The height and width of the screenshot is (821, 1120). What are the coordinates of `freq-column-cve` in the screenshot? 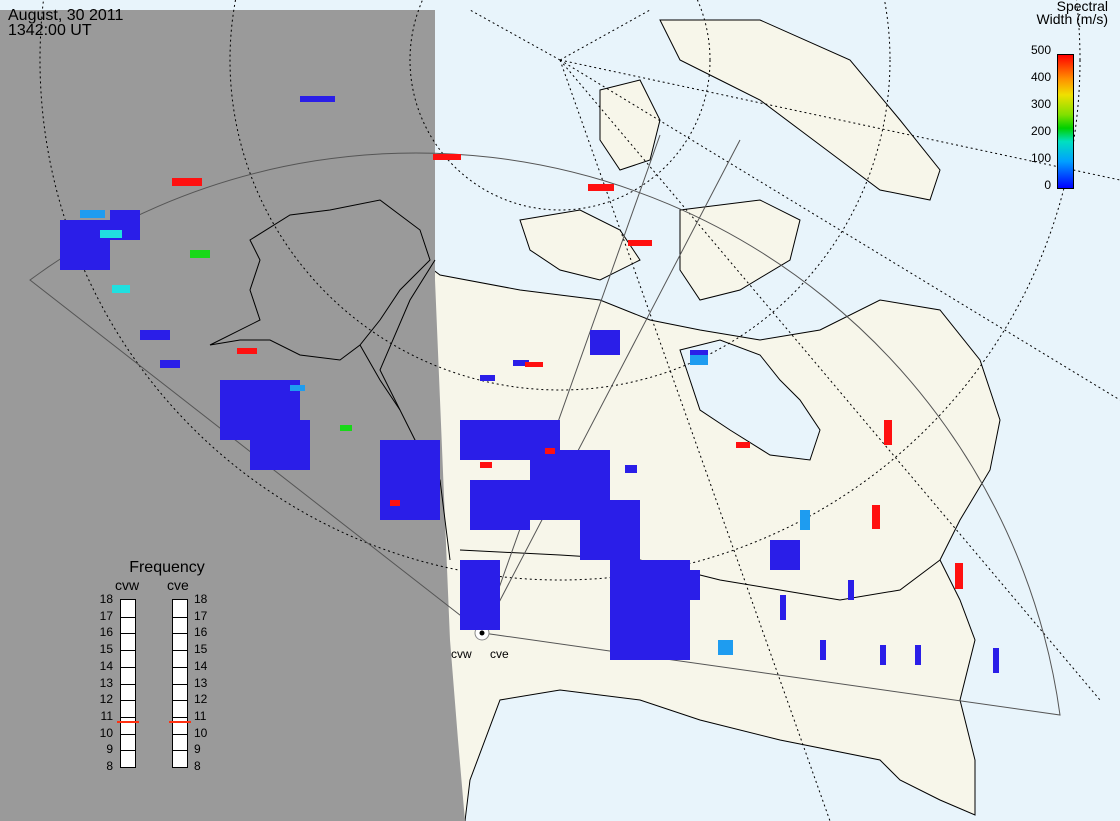 It's located at (180, 683).